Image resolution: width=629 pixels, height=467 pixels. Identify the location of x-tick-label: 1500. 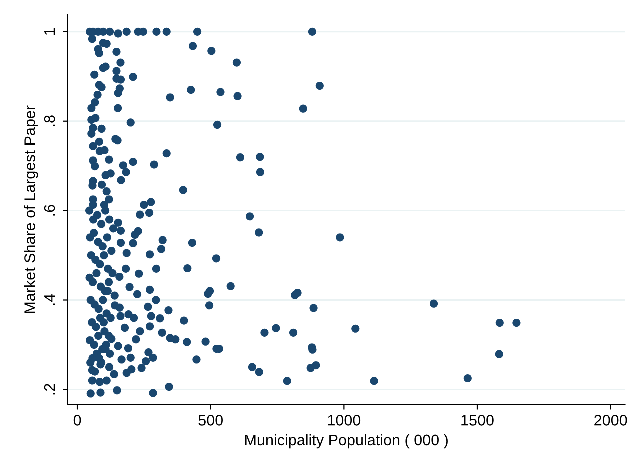
(478, 420).